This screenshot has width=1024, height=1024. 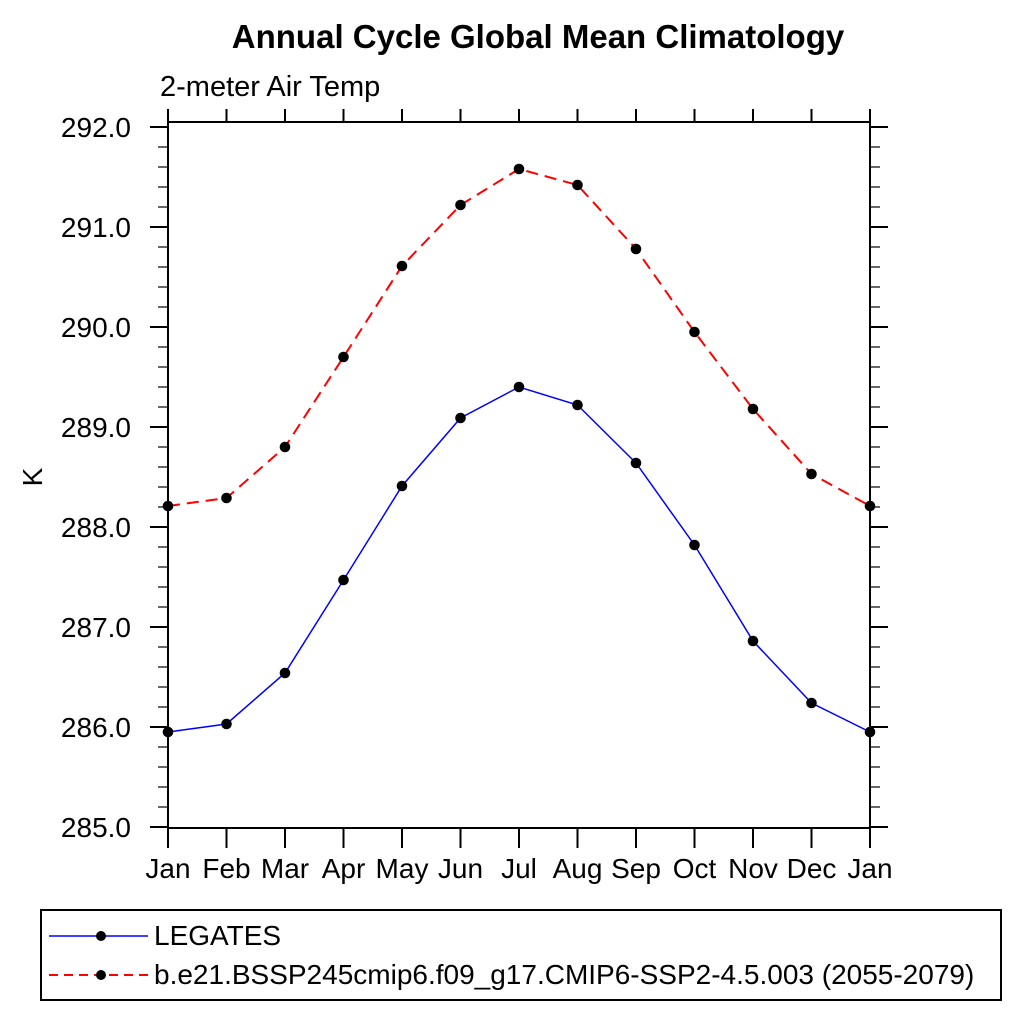 I want to click on y-tick-label: 286.0, so click(x=96, y=727).